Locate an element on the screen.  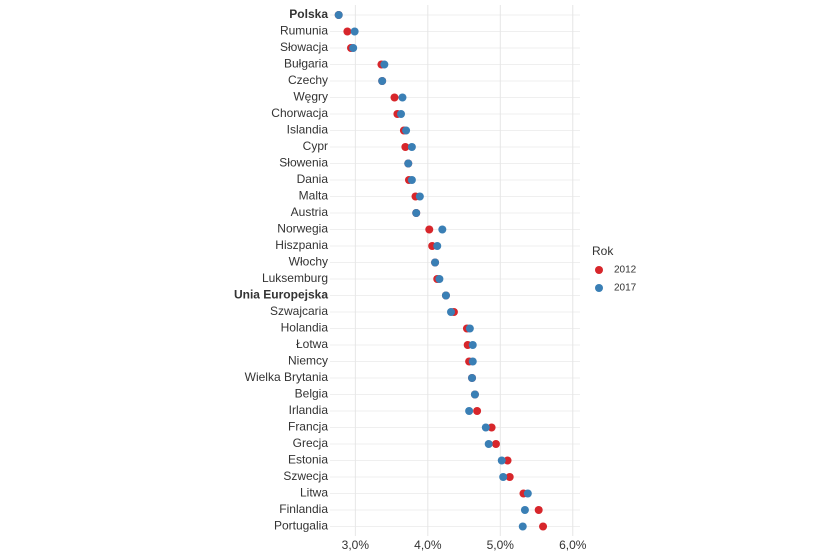
y-tick-label: Chorwacja is located at coordinates (299, 113).